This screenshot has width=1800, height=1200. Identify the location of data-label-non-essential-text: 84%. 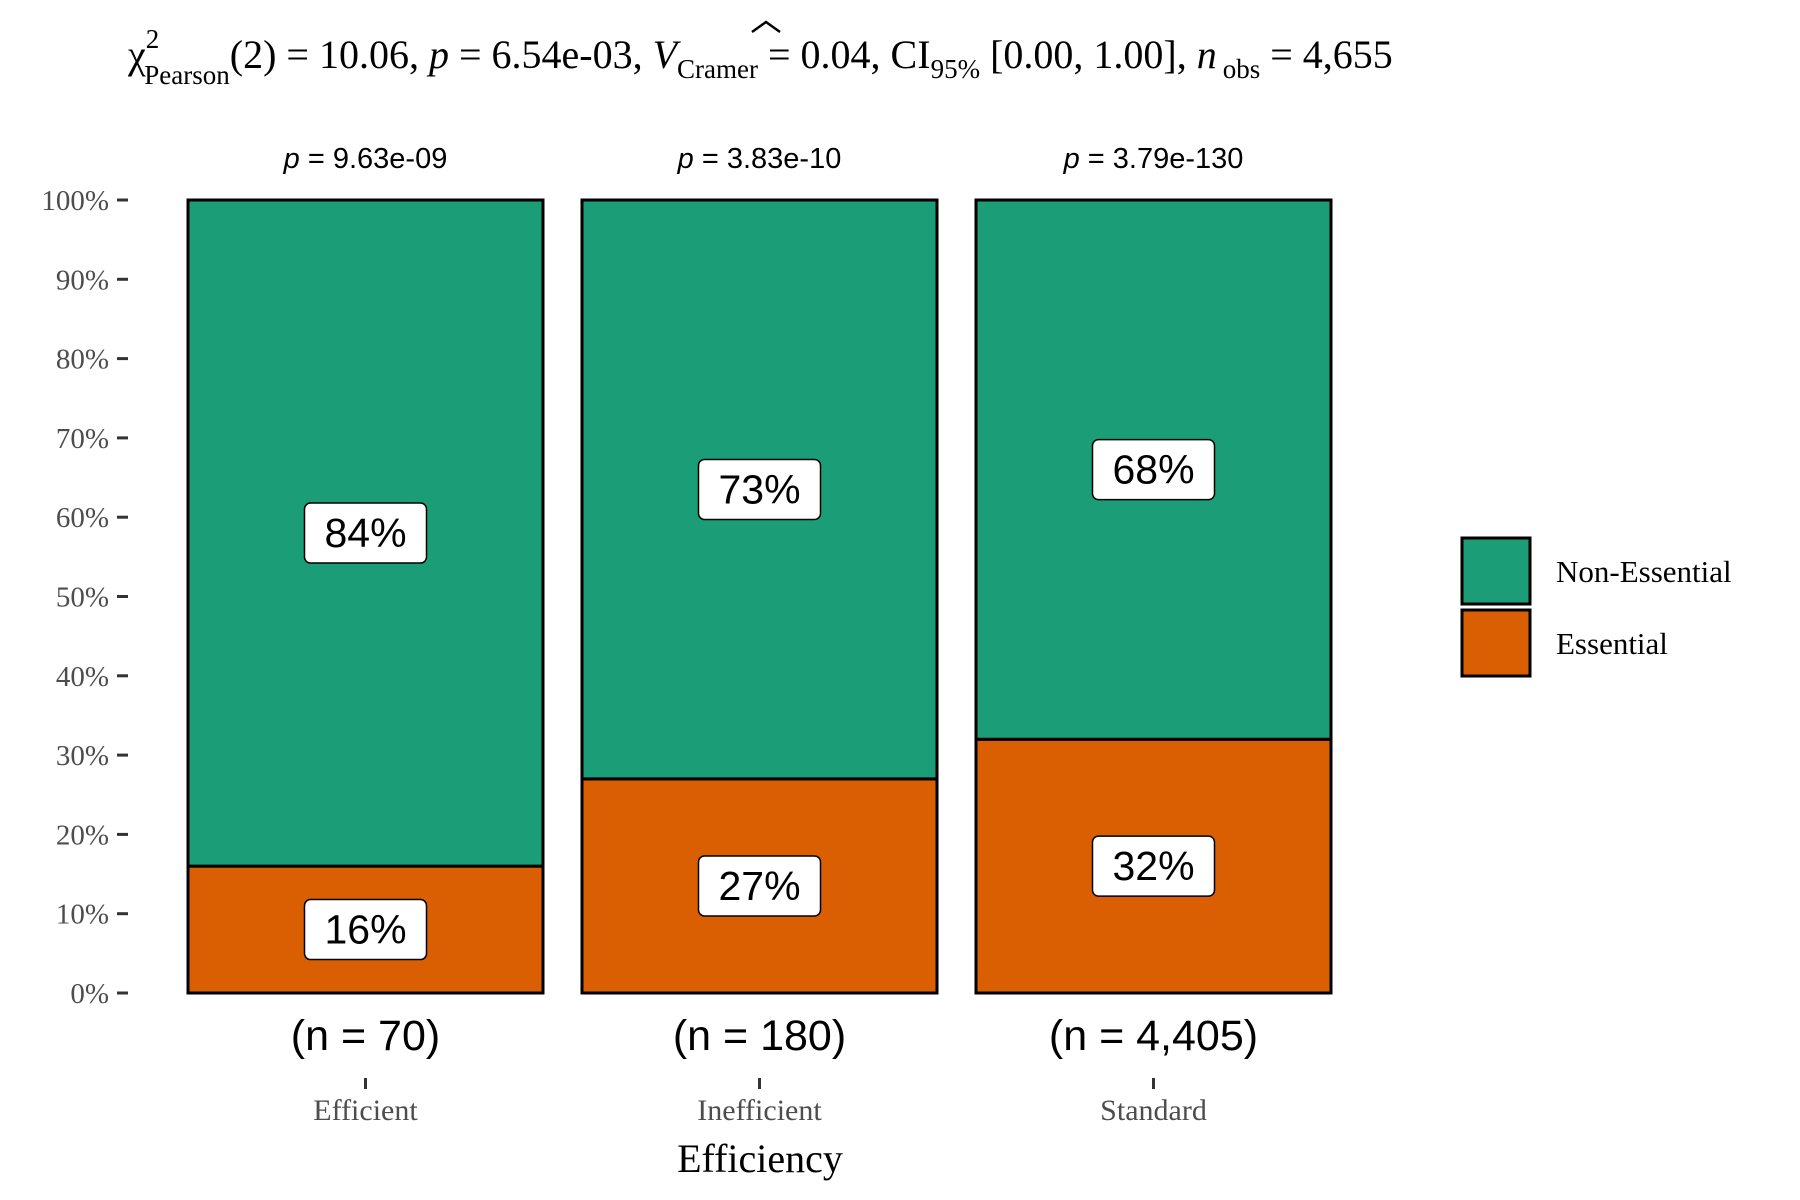
(365, 533).